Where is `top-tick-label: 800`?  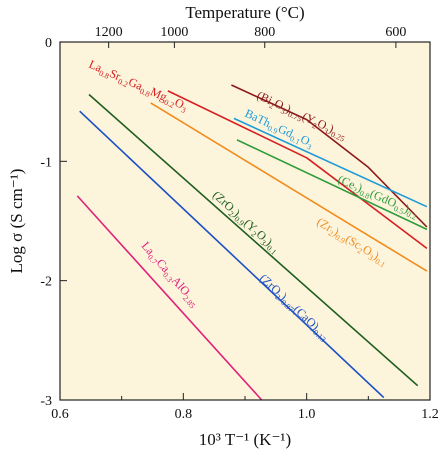
top-tick-label: 800 is located at coordinates (264, 32).